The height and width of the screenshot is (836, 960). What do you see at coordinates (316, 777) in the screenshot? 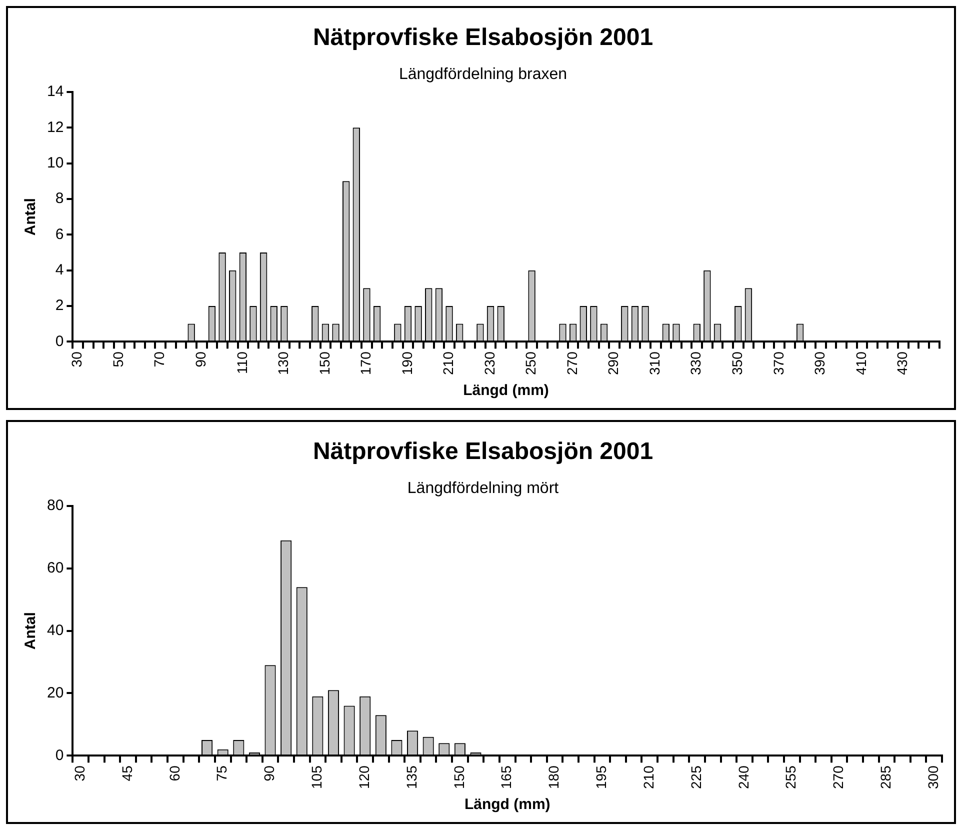
I see `x-tick-label: 105` at bounding box center [316, 777].